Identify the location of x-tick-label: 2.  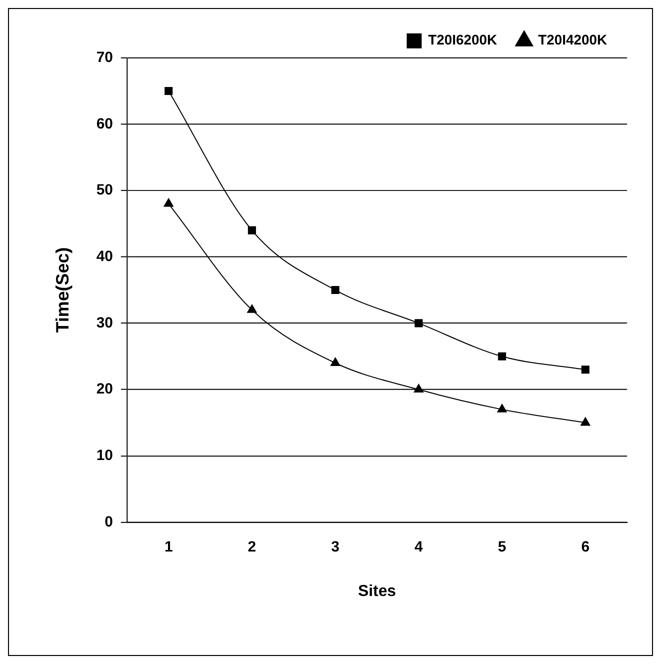
(252, 547).